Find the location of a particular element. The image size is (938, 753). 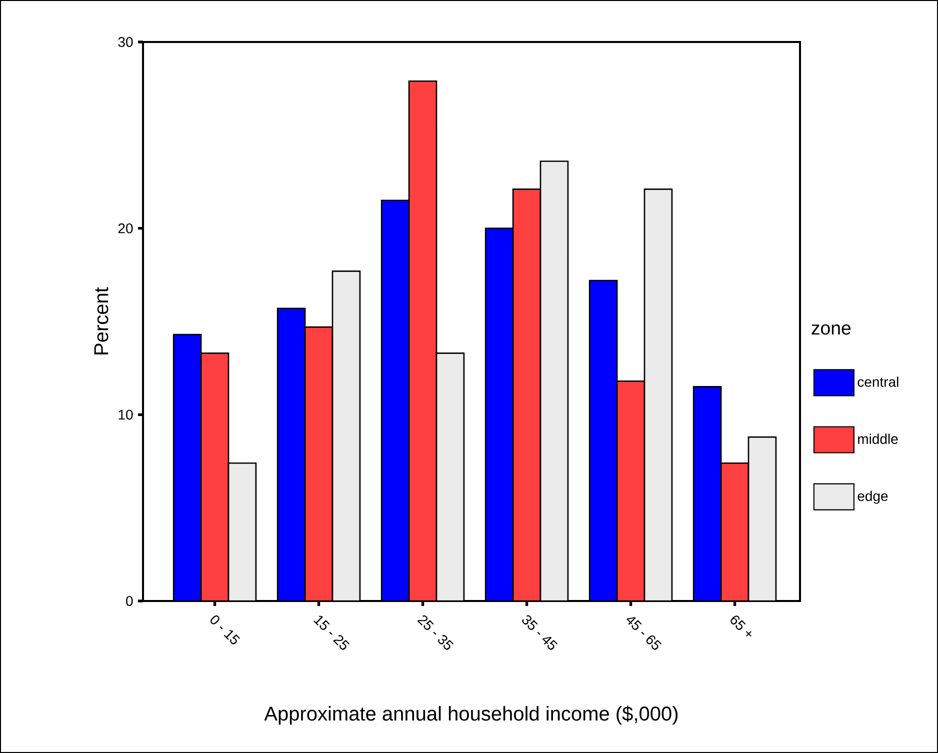

x-tick-label: 25 - 35 is located at coordinates (435, 632).